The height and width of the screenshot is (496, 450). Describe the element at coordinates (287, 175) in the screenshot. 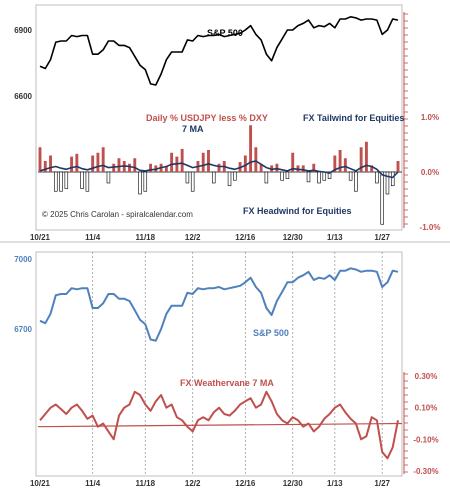

I see `bar-12/27` at that location.